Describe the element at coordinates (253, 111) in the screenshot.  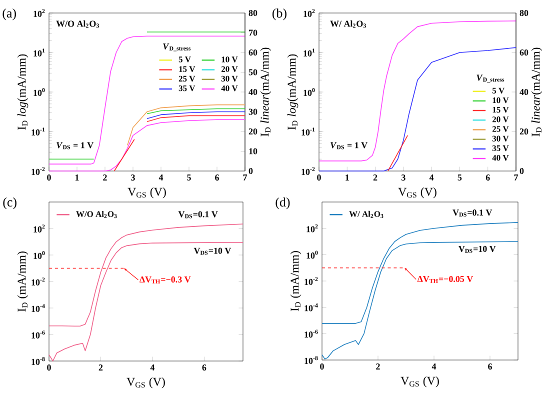
I see `y2-tick-label: 30` at that location.